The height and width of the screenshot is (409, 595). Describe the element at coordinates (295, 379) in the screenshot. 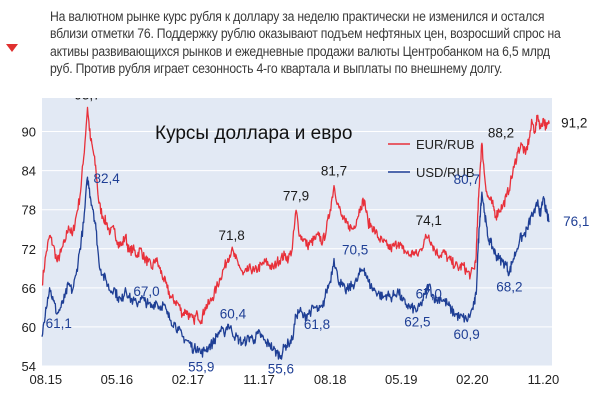

I see `x-axis-ticks: 08.15 05.16 02.17 11.17 08.18 05.19 02.20 11.20` at that location.